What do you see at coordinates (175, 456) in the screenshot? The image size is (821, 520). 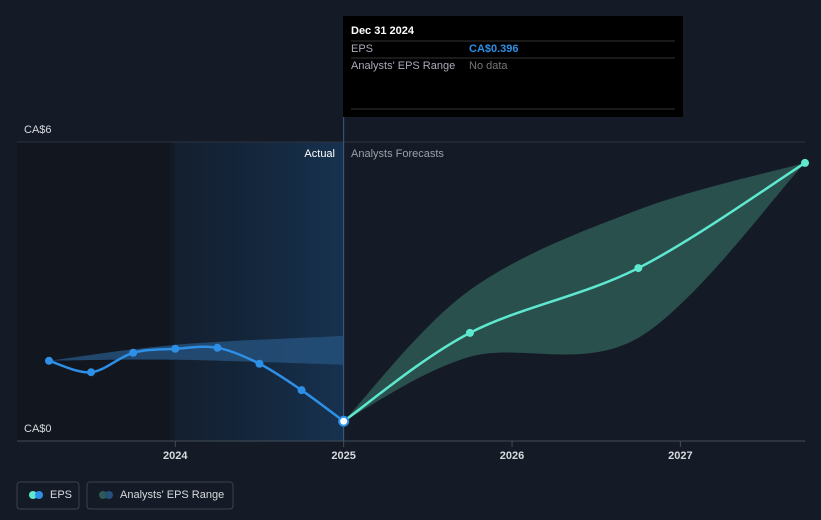 I see `x-tick-label: 2024` at bounding box center [175, 456].